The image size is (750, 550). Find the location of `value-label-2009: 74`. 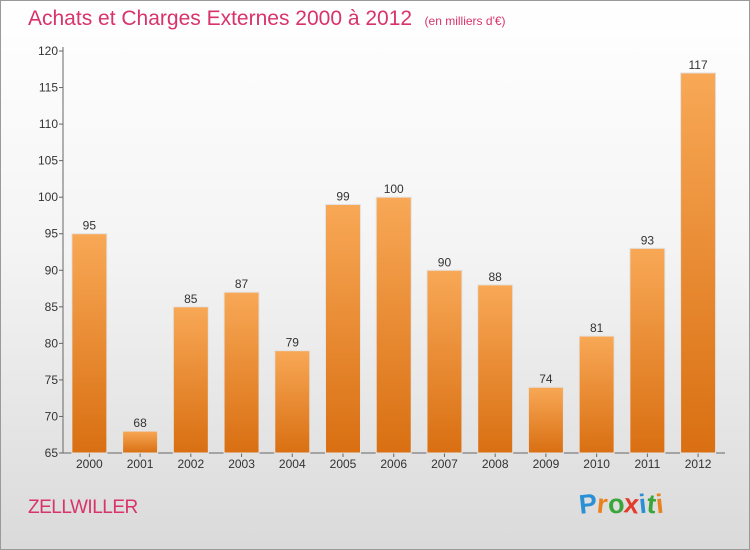

value-label-2009: 74 is located at coordinates (546, 379).